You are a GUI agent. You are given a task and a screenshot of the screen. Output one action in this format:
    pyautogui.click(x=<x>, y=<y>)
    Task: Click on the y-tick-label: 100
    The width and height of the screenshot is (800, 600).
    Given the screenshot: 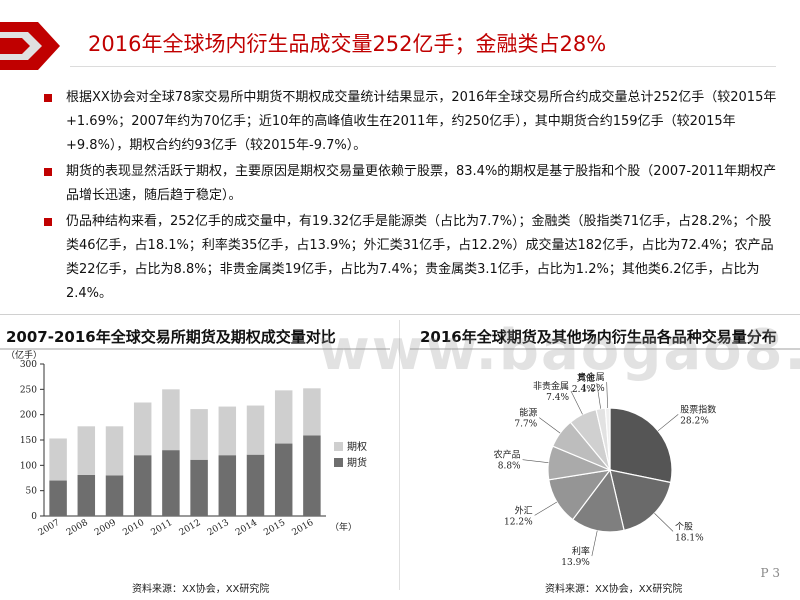 What is the action you would take?
    pyautogui.click(x=28, y=466)
    